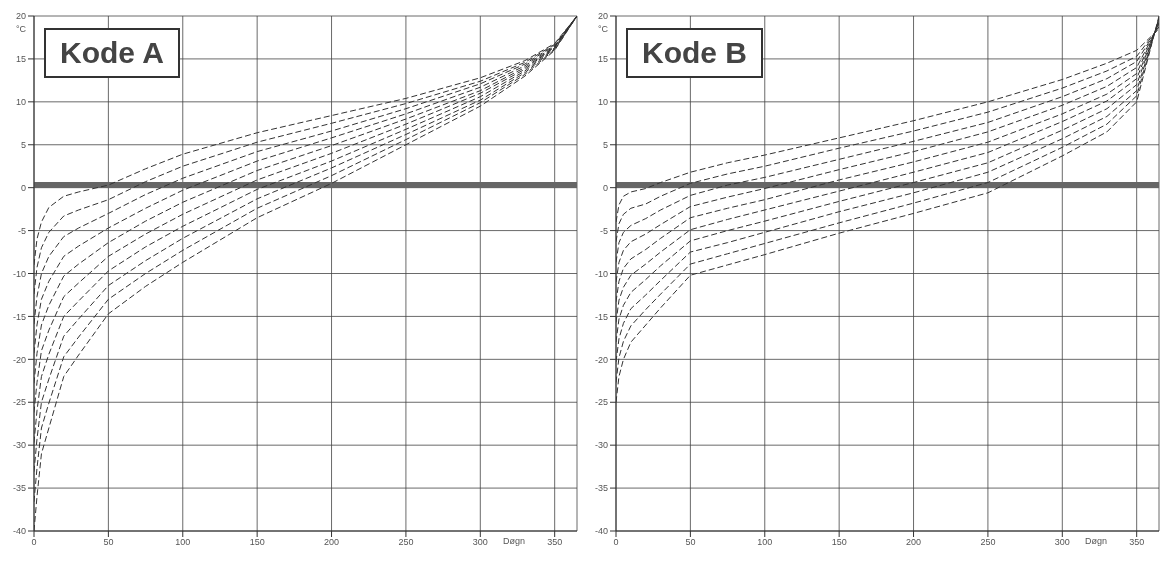 The image size is (1173, 565). Describe the element at coordinates (694, 53) in the screenshot. I see `text: Kode B` at that location.